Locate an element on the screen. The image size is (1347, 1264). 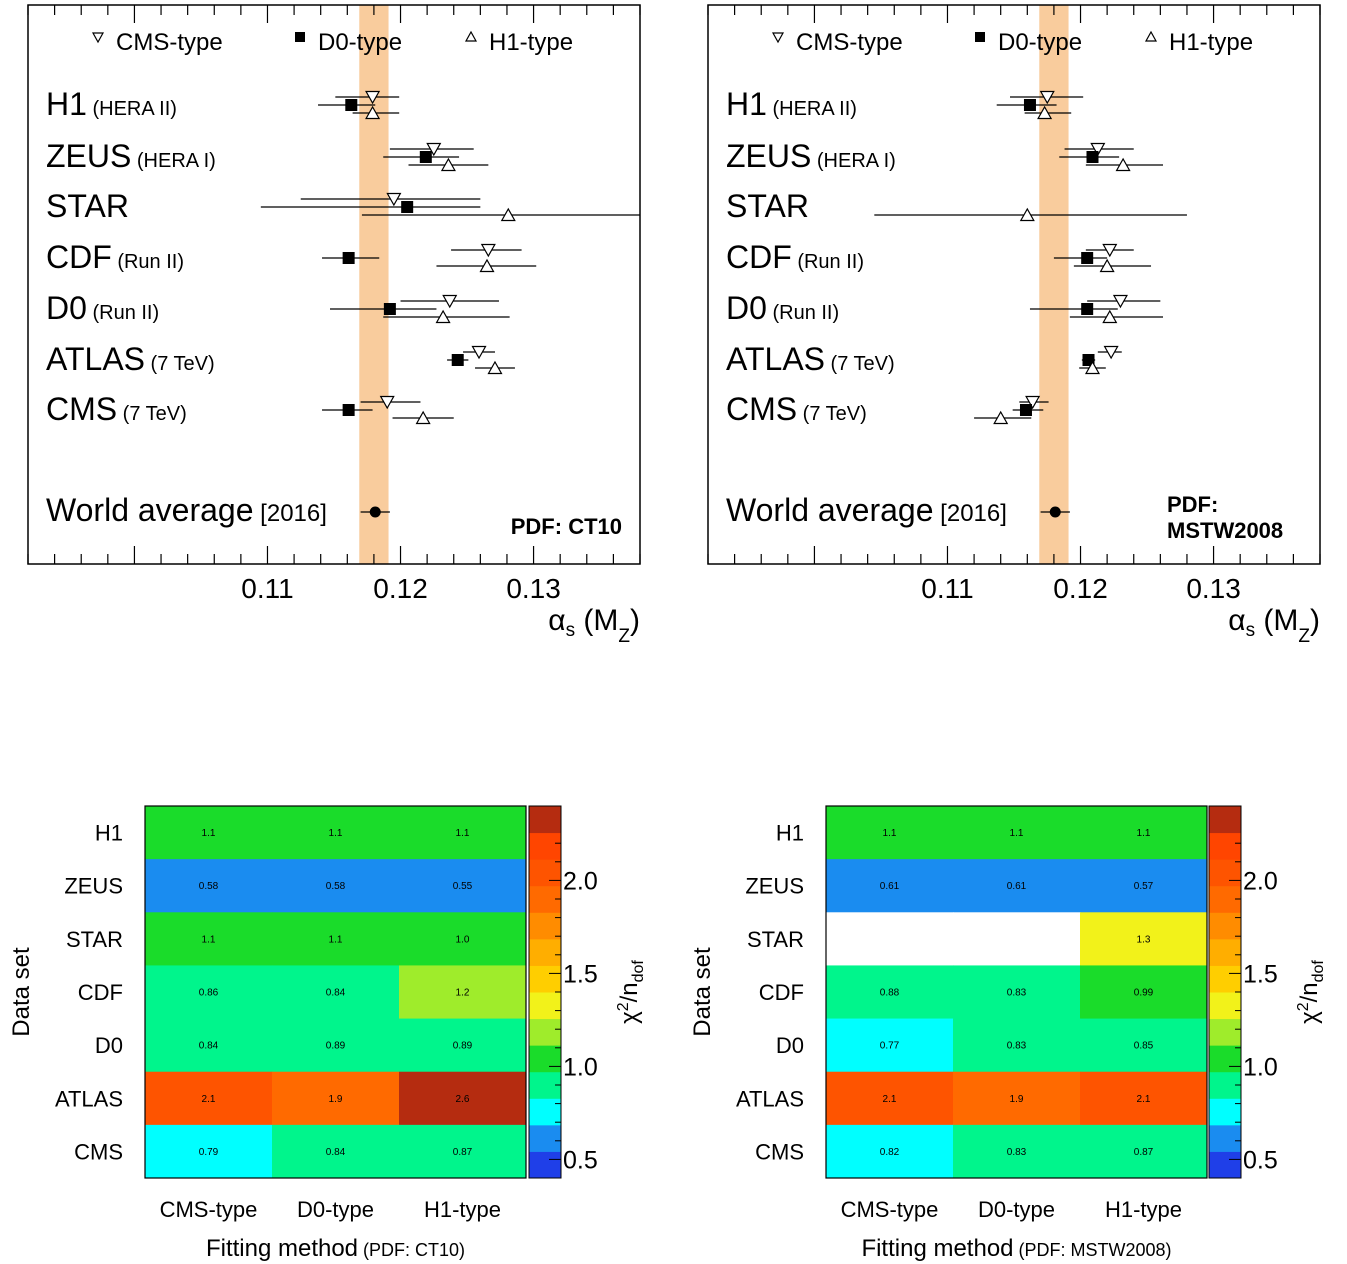
heatmap-cell: 0.89 is located at coordinates (463, 1045).